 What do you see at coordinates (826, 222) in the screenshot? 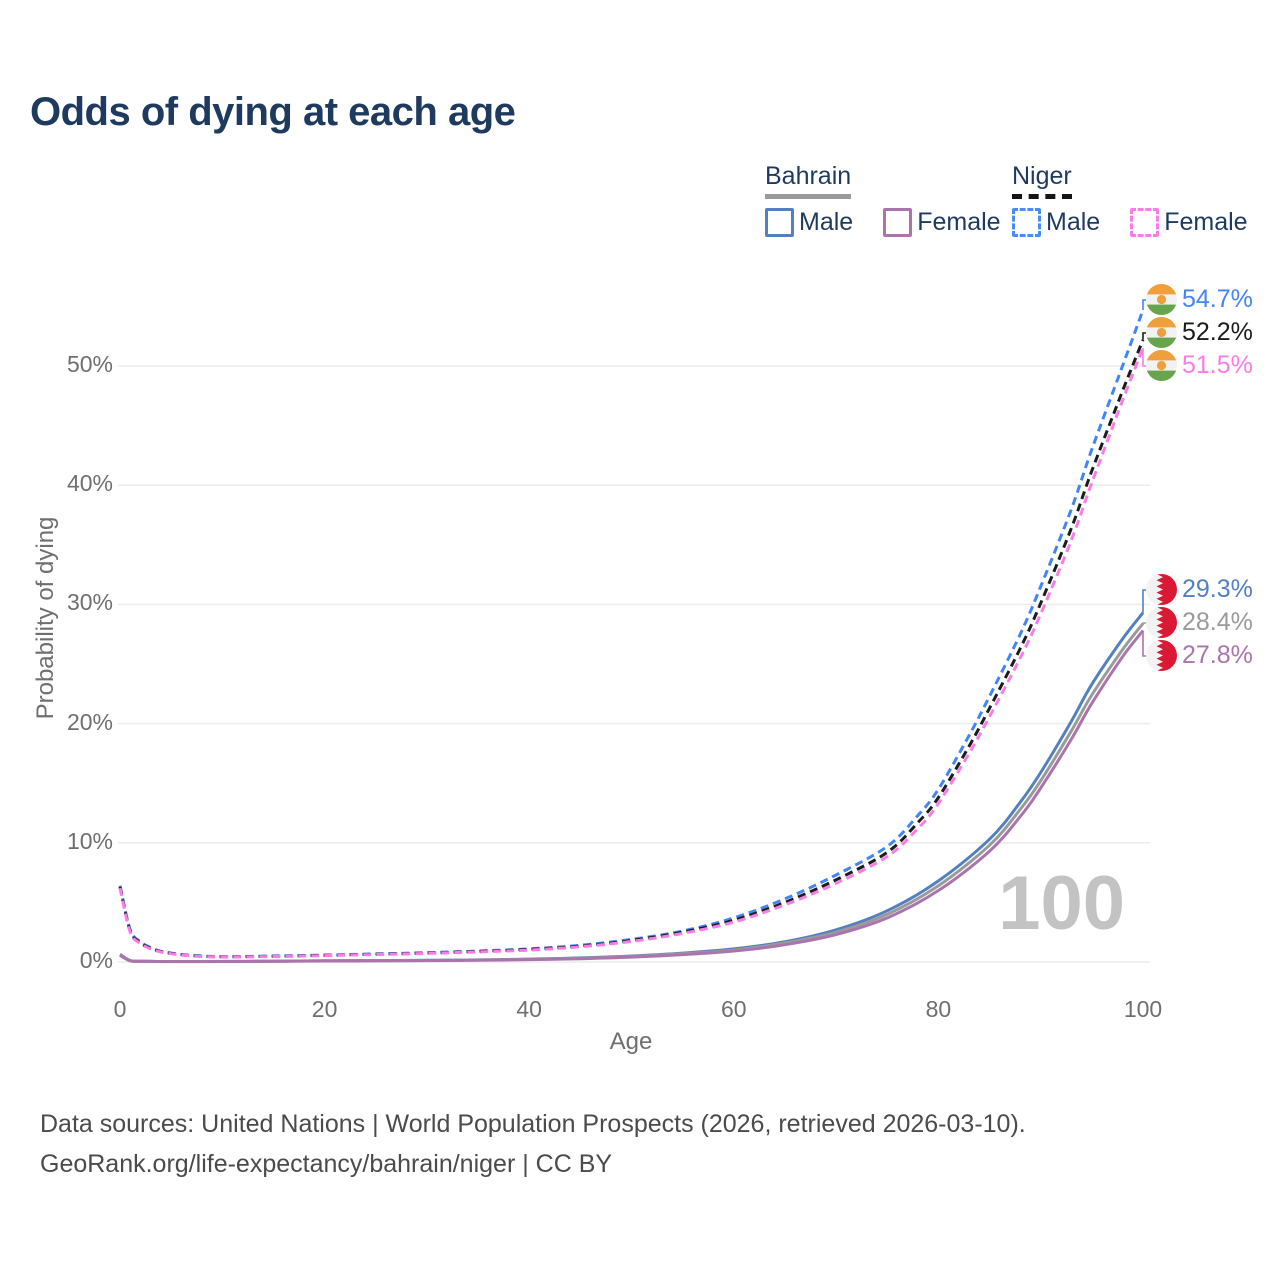
I see `bahrain-male-label: Male` at bounding box center [826, 222].